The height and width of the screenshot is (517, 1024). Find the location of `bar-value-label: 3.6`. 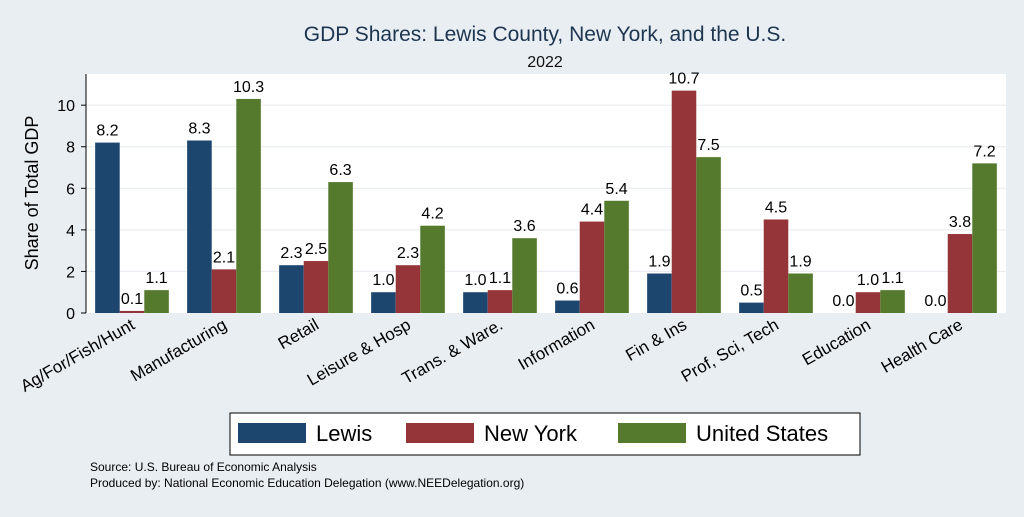

bar-value-label: 3.6 is located at coordinates (524, 226).